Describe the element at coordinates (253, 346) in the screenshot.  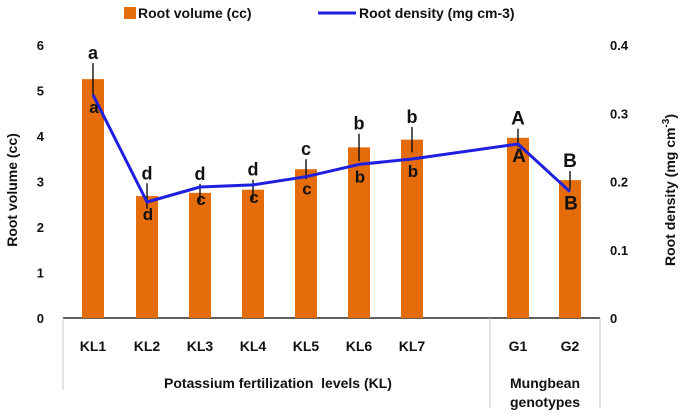
I see `x-tick-label-KL4: KL4` at that location.